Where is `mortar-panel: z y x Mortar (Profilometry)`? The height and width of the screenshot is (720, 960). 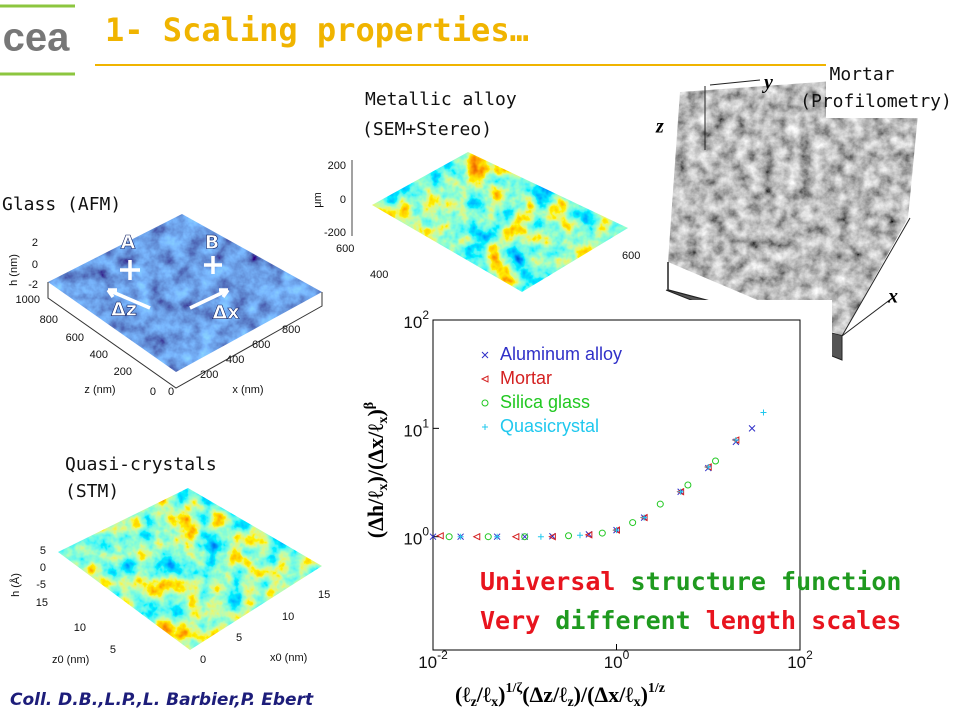 mortar-panel: z y x Mortar (Profilometry) is located at coordinates (803, 211).